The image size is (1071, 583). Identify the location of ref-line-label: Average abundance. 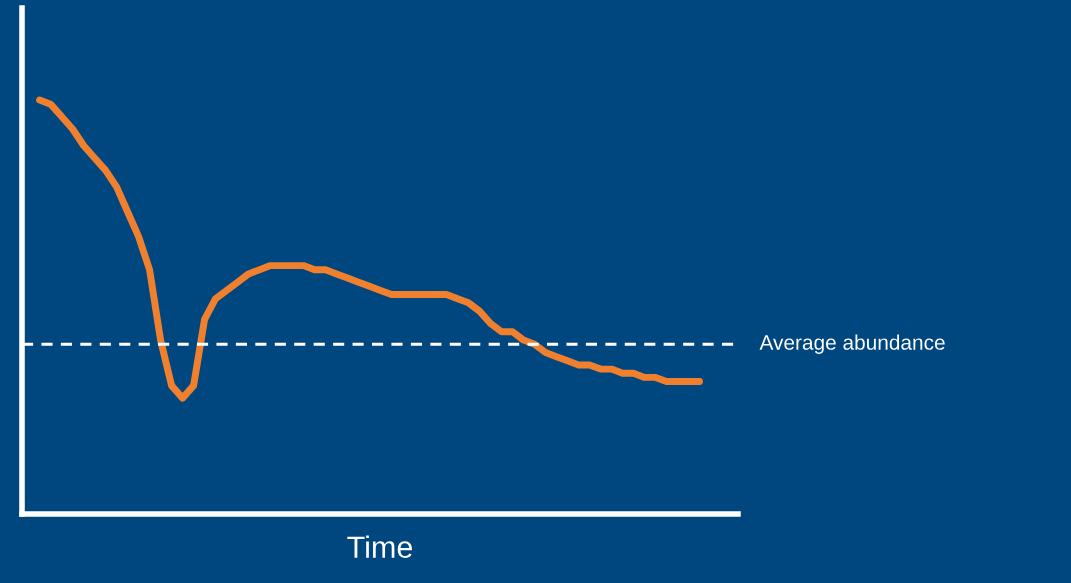
(852, 344).